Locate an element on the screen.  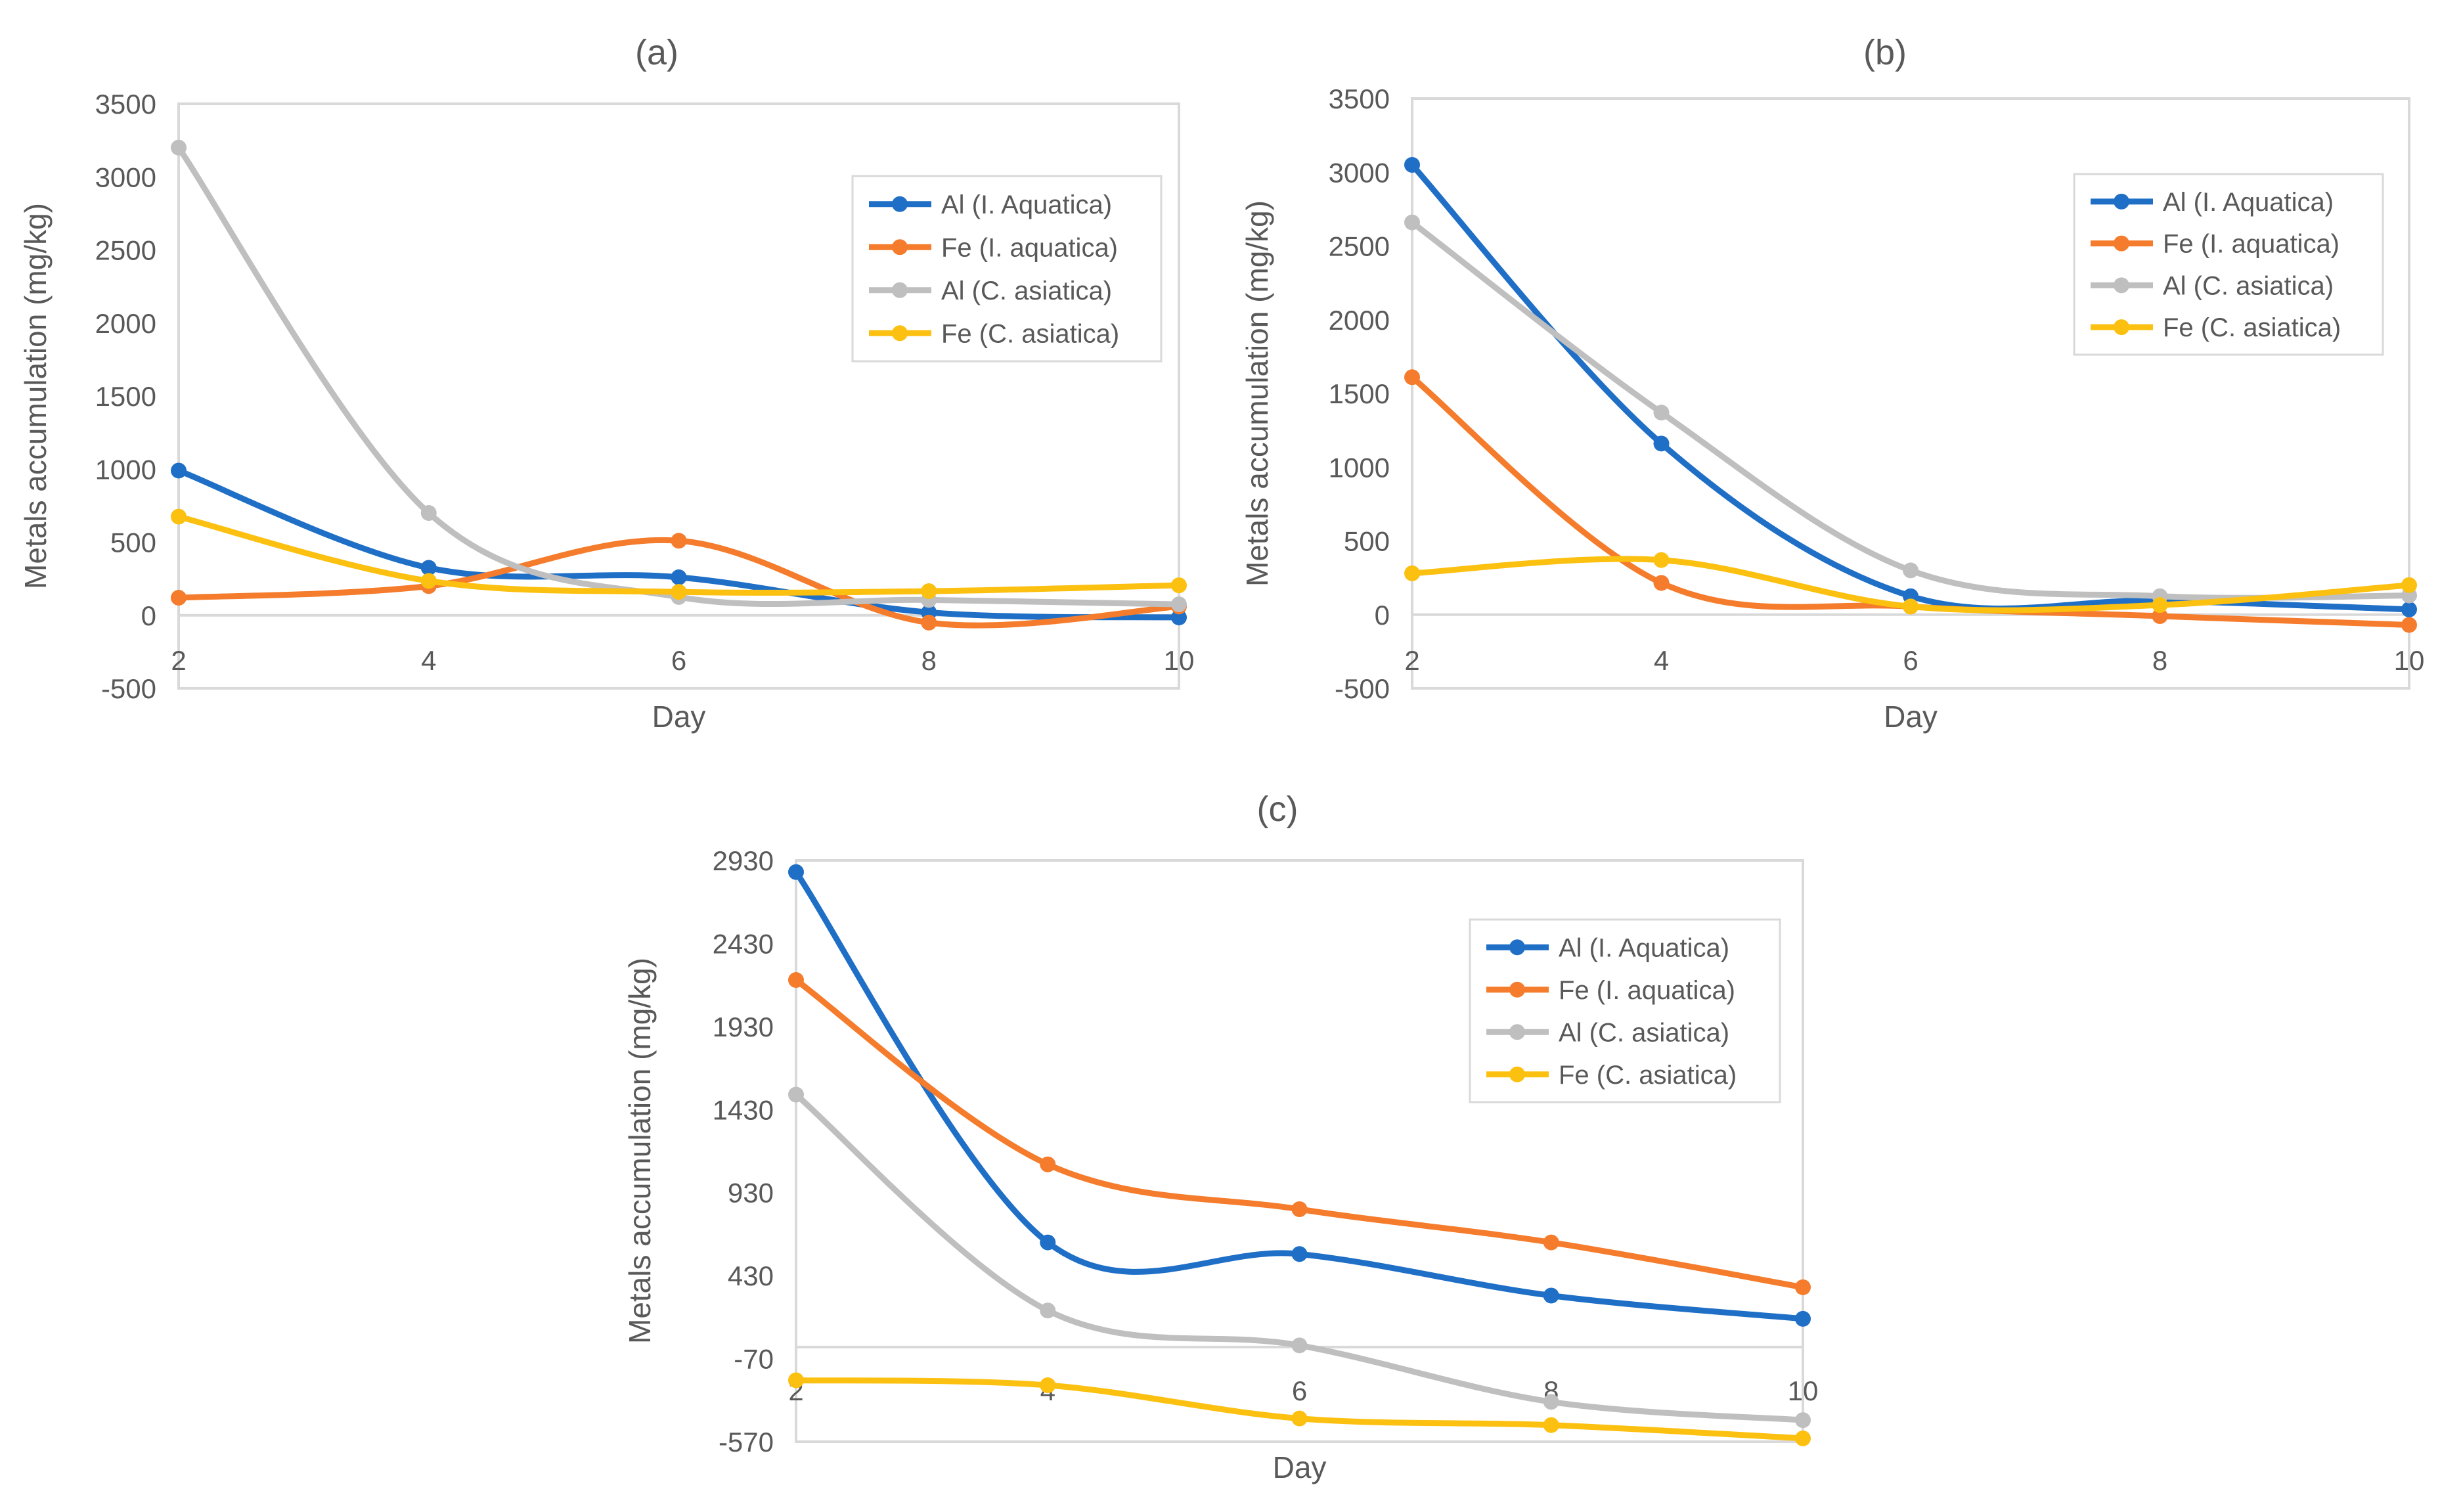
series-line-fe-i-aquatica is located at coordinates (1911, 501).